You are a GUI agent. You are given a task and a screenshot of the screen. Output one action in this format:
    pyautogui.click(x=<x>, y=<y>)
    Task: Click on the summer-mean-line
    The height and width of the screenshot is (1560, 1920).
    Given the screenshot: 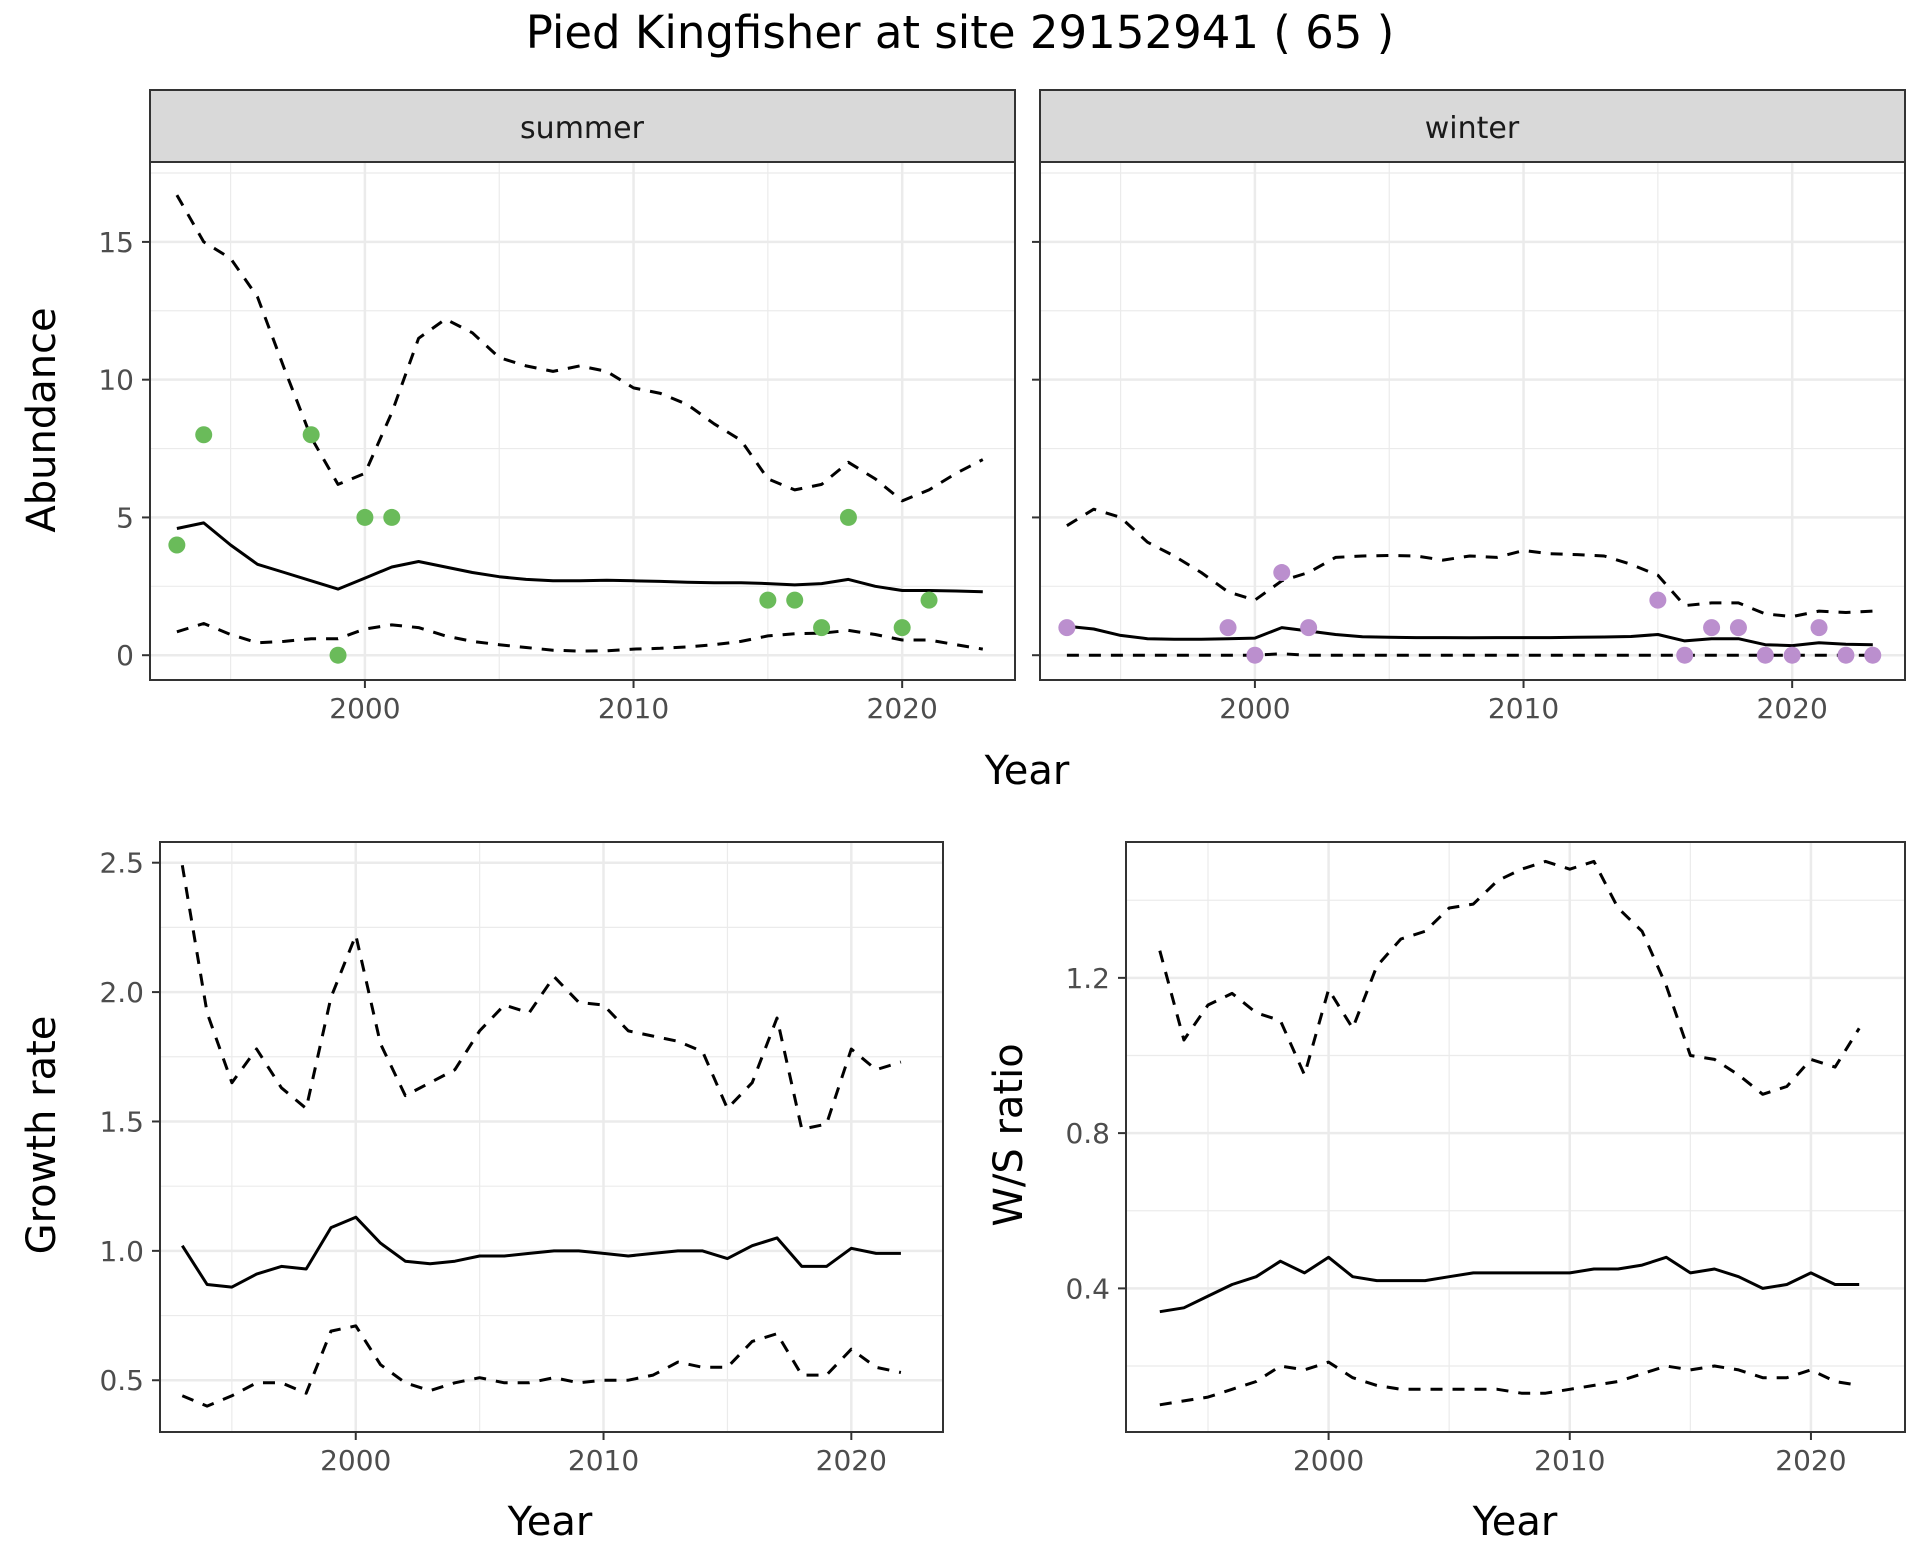 What is the action you would take?
    pyautogui.click(x=579, y=557)
    